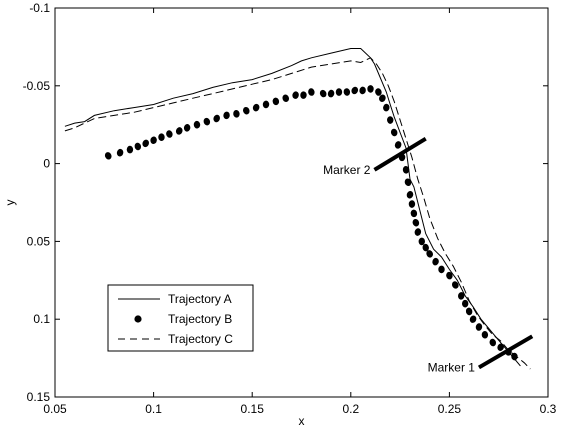 The width and height of the screenshot is (563, 431). What do you see at coordinates (350, 409) in the screenshot?
I see `x-tick-label: 0.2` at bounding box center [350, 409].